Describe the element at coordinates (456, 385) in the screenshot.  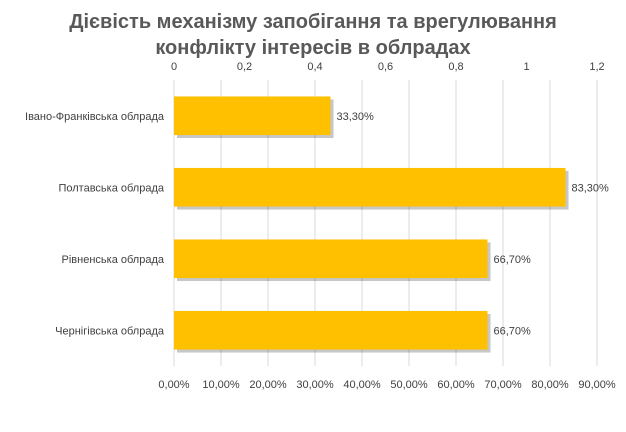
I see `bottom-axis-tick-label: 60,00%` at that location.